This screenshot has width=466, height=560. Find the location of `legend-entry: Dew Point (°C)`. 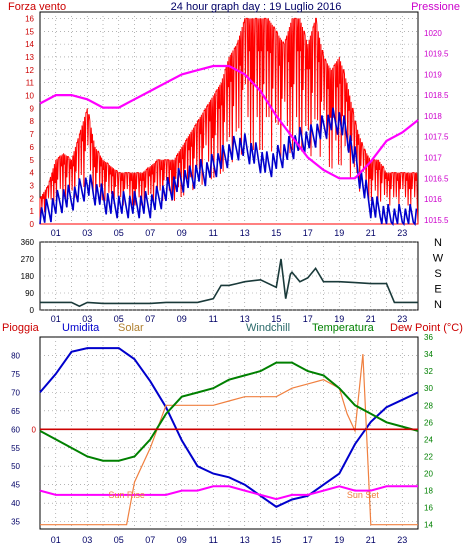

legend-entry: Dew Point (°C) is located at coordinates (426, 328).